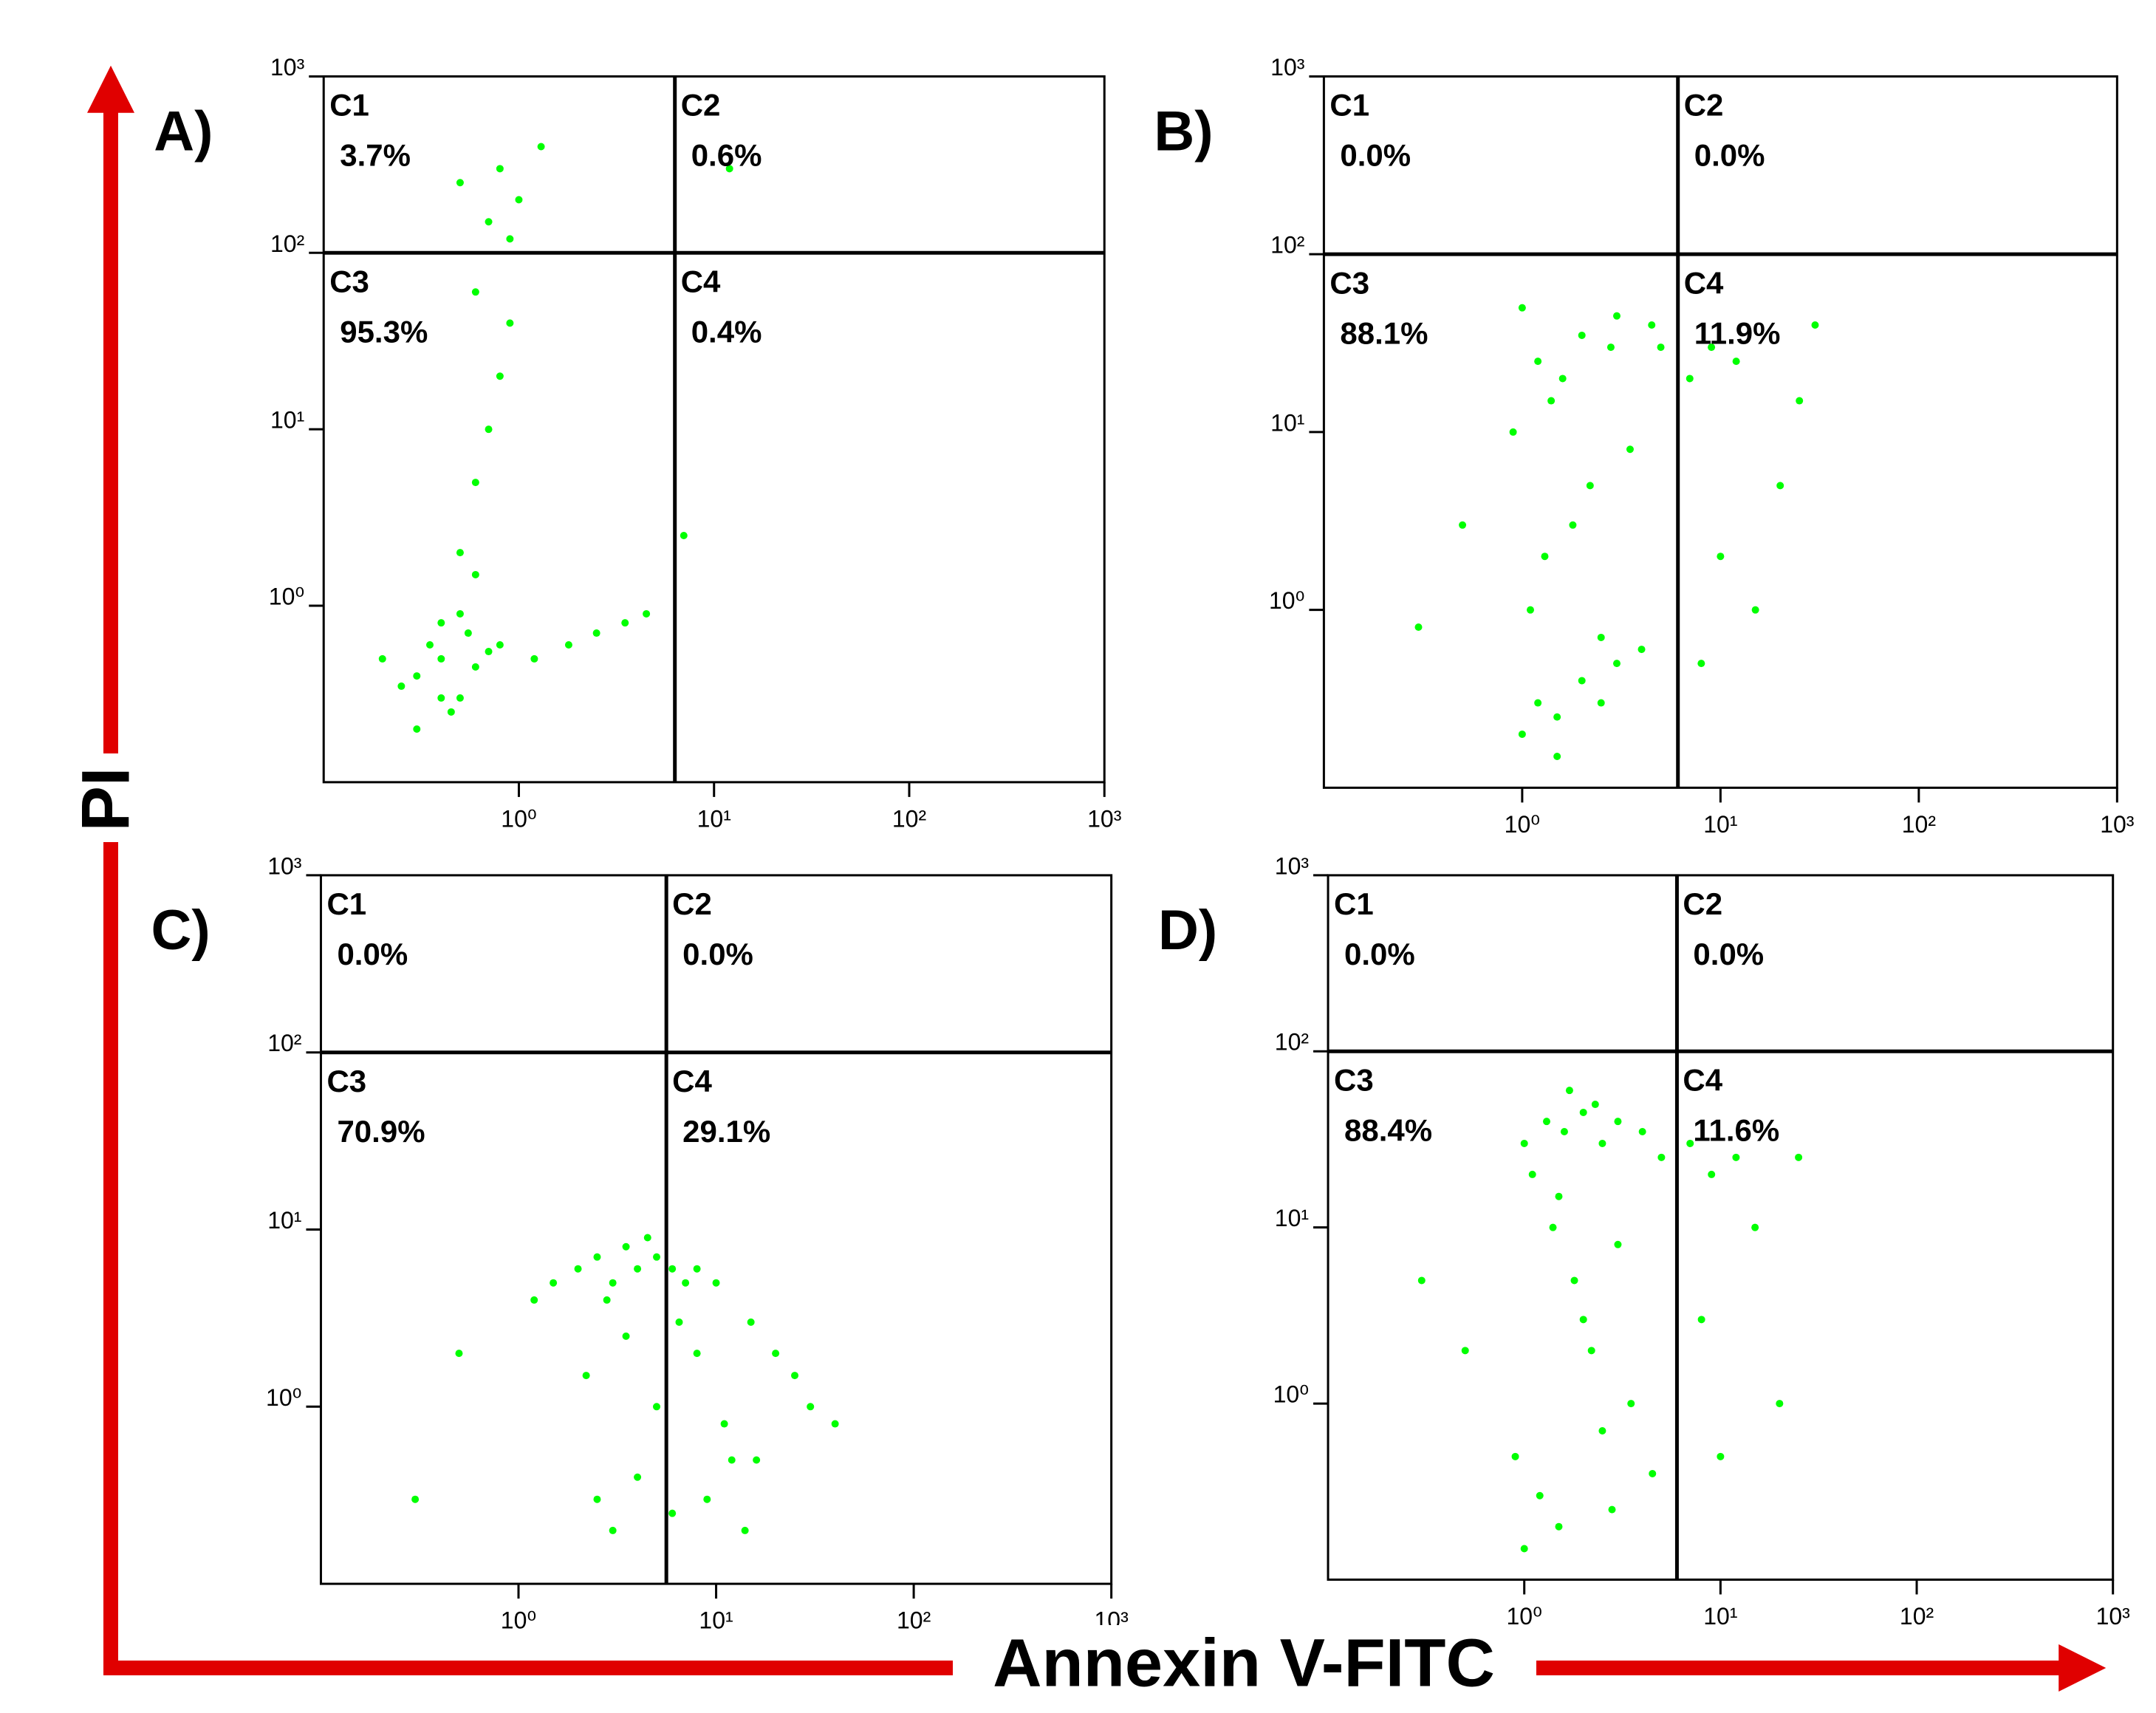 The image size is (2156, 1713). What do you see at coordinates (1388, 1129) in the screenshot?
I see `quadrant-value: 88.4%` at bounding box center [1388, 1129].